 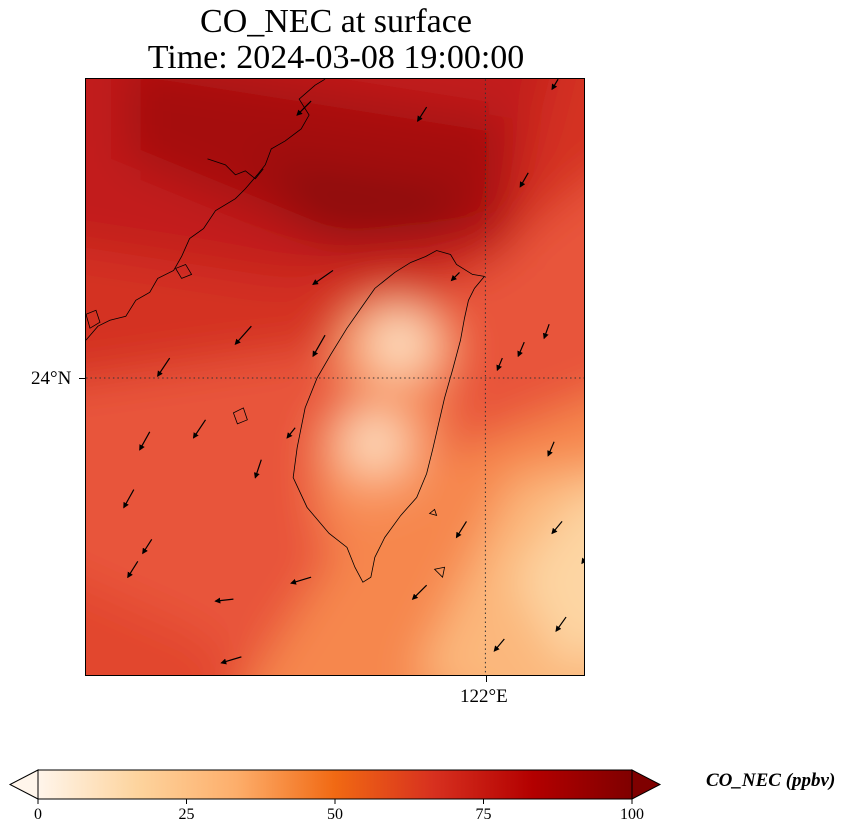 I want to click on colorbar-label: CO_NEC (ppbv), so click(x=771, y=780).